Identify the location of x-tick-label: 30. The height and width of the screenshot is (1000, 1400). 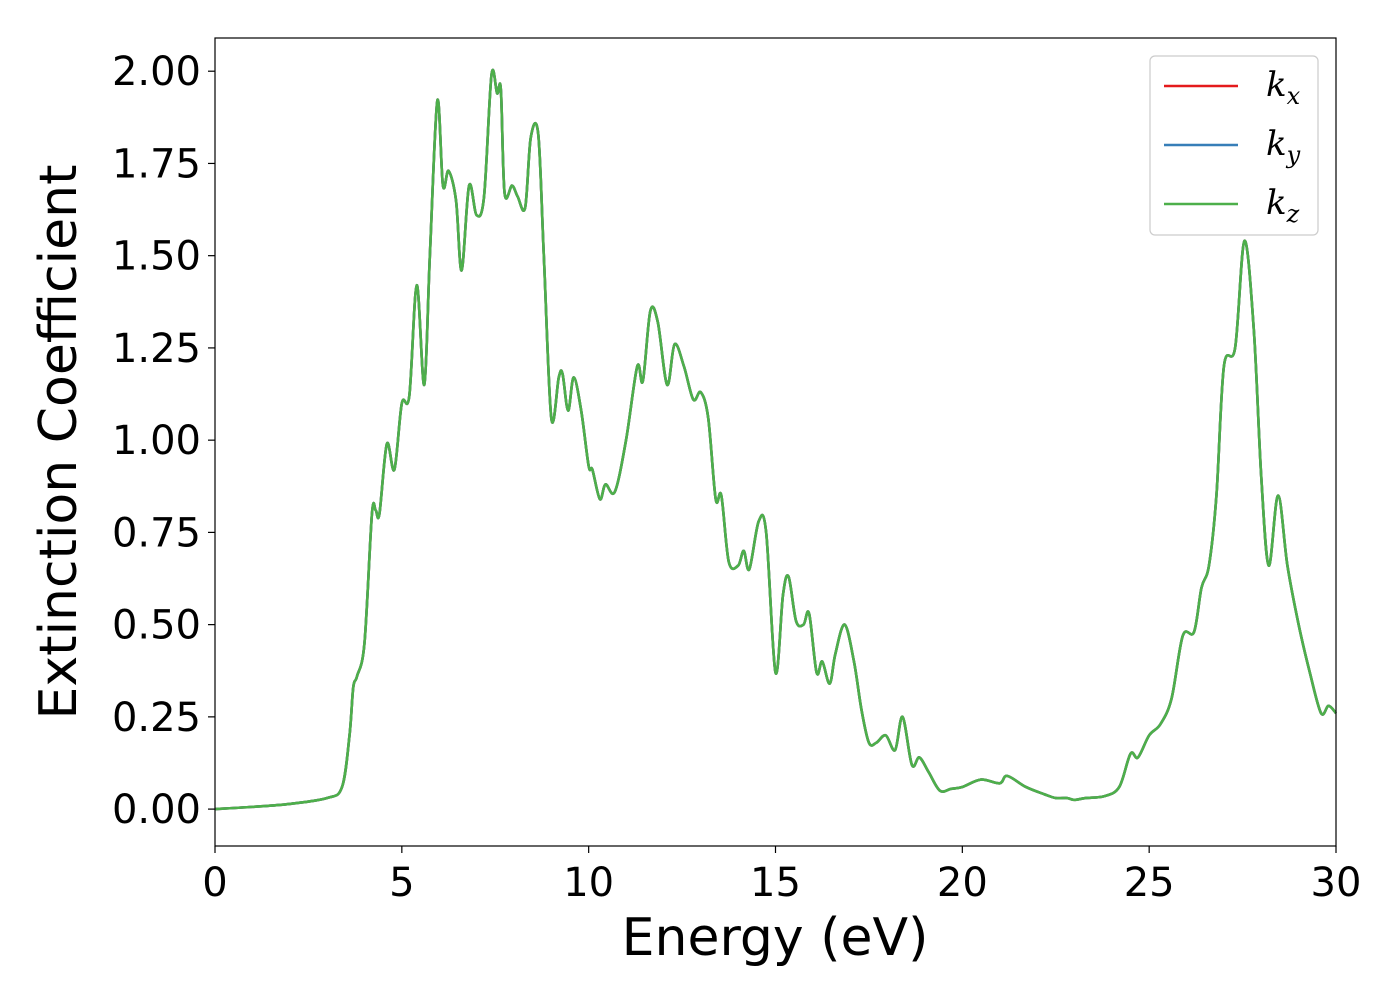
(1336, 883).